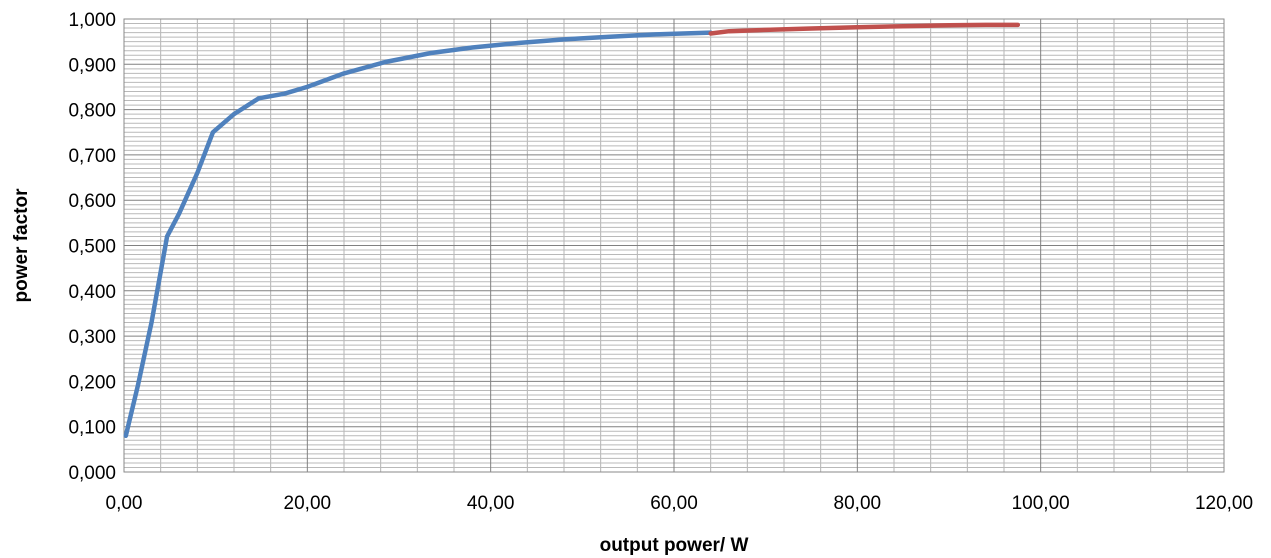  What do you see at coordinates (92, 292) in the screenshot?
I see `y-tick-label: 0,400` at bounding box center [92, 292].